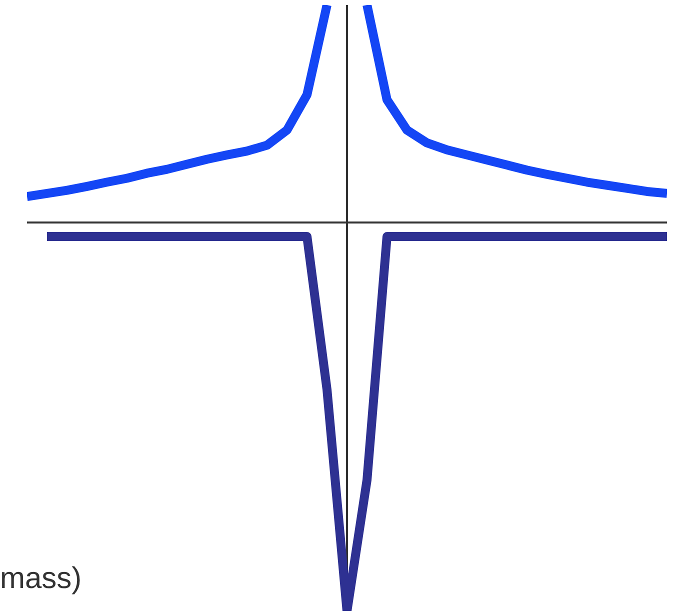  Describe the element at coordinates (41, 579) in the screenshot. I see `annotation: mass)` at that location.